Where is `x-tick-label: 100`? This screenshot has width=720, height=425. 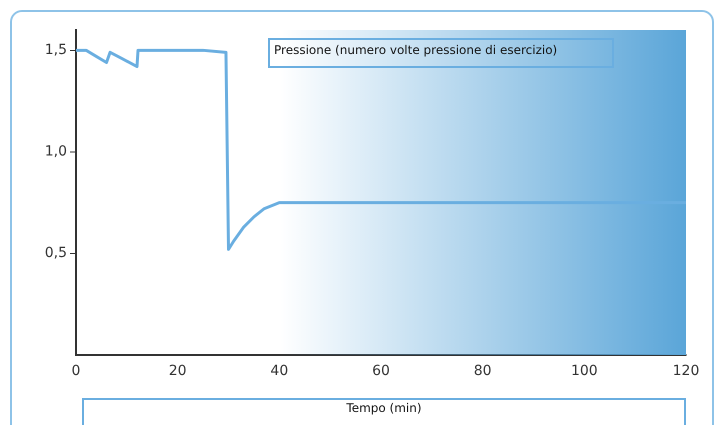
x-tick-label: 100 is located at coordinates (584, 371).